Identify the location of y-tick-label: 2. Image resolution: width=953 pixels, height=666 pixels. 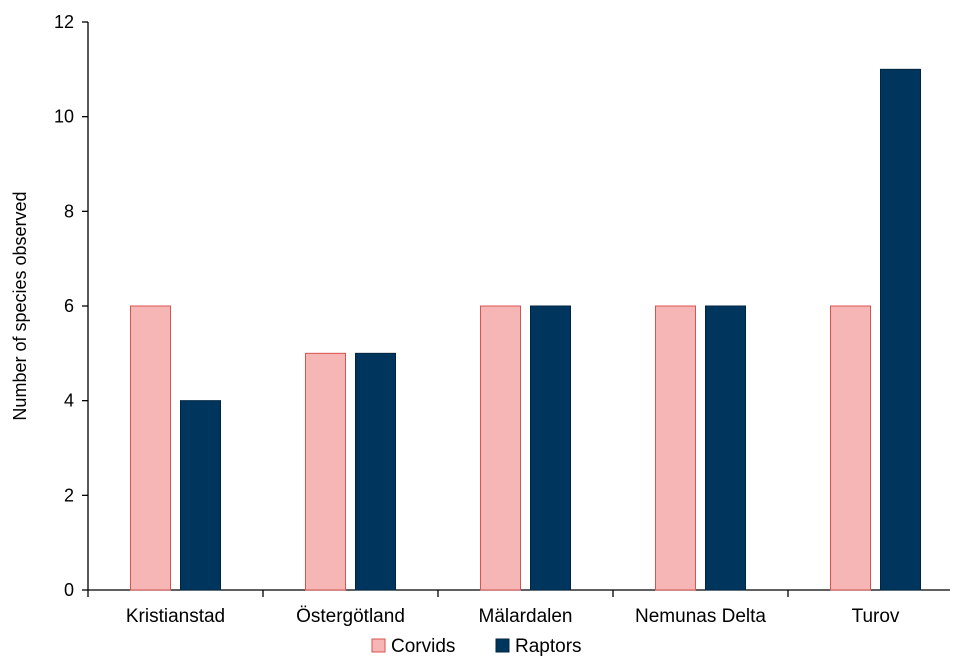
(69, 495).